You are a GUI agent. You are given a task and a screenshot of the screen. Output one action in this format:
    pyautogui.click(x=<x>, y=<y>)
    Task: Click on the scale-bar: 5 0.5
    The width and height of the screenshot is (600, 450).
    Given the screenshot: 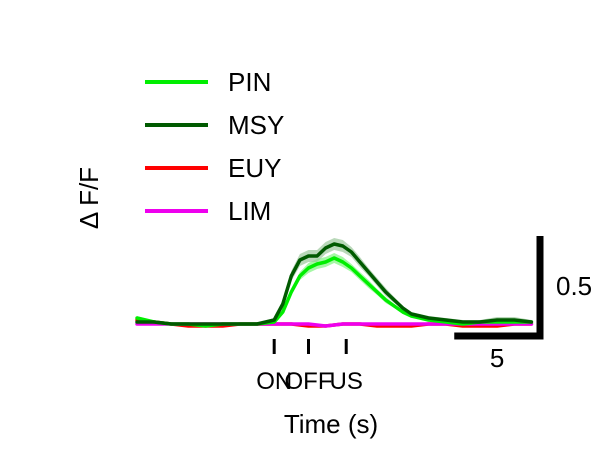 What is the action you would take?
    pyautogui.click(x=523, y=304)
    